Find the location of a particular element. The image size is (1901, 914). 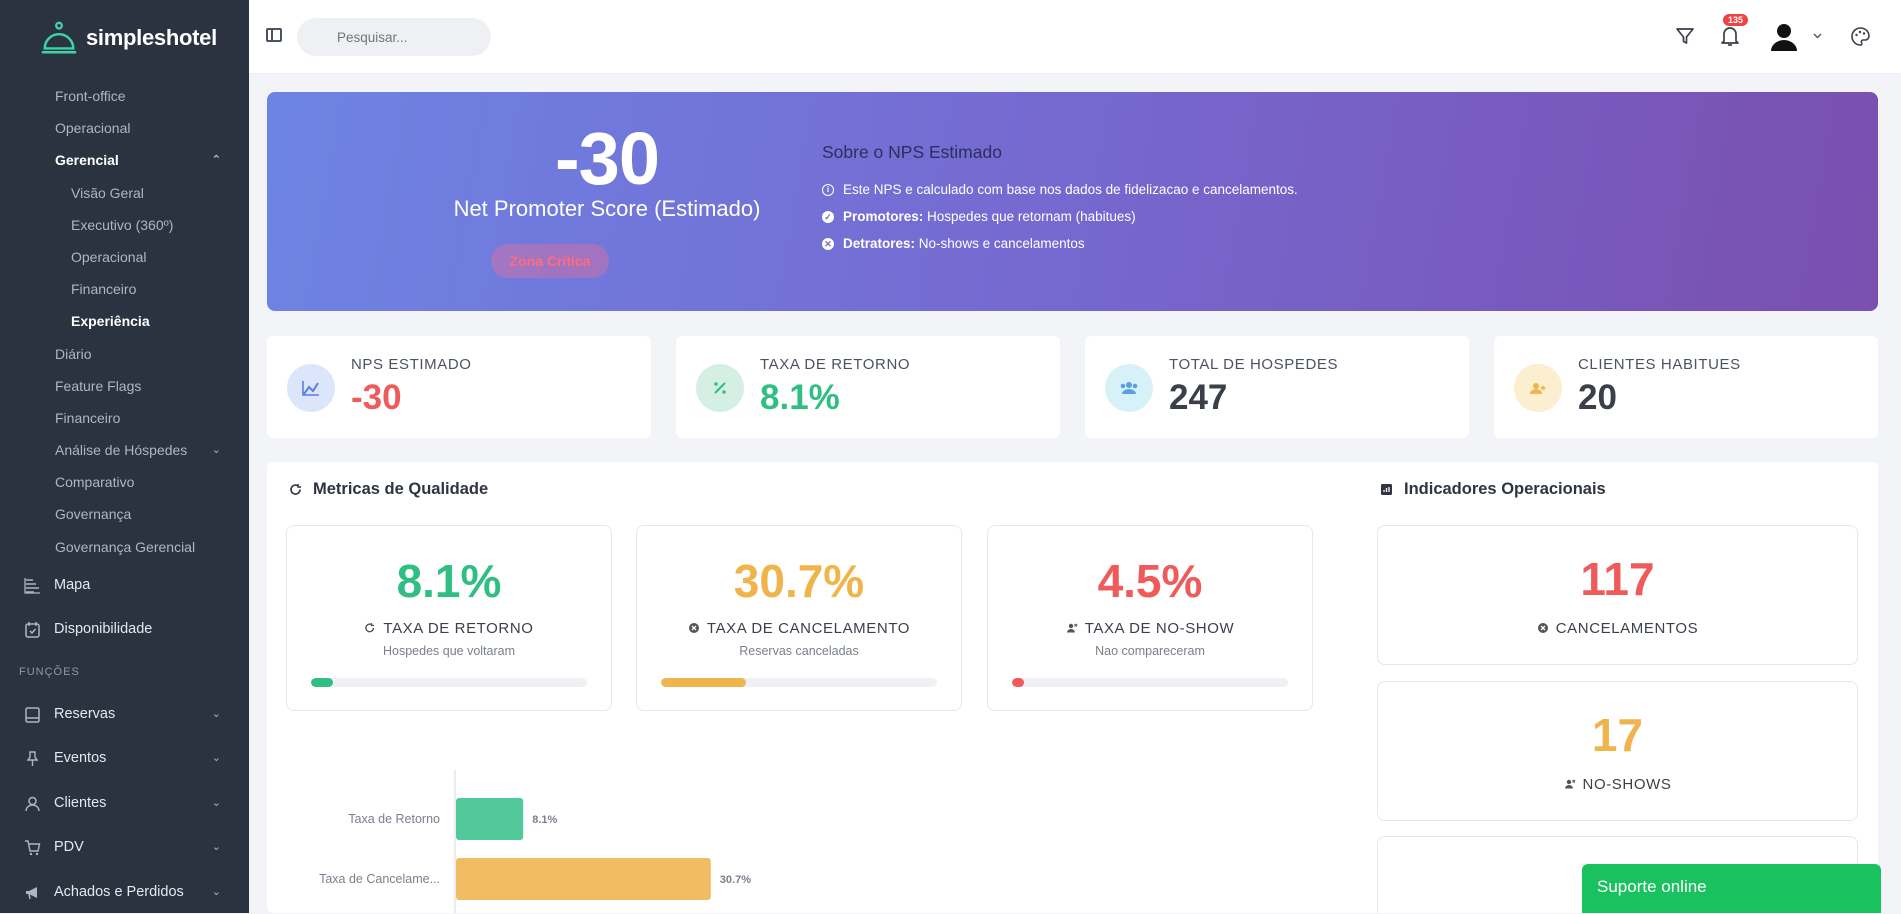

about-detractors-line: ✕ Detratores: No-shows e cancelamentos is located at coordinates (1060, 243).